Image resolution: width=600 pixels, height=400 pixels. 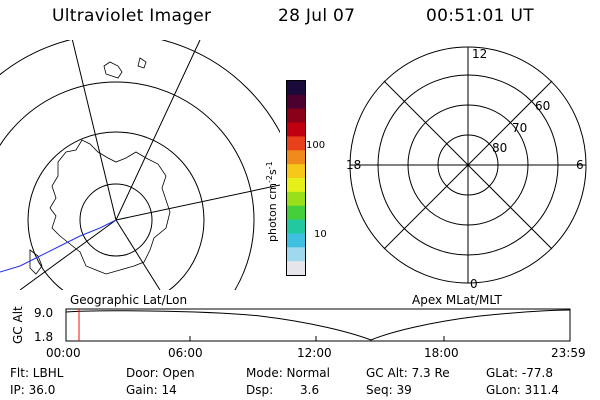 I want to click on gain-info: Gain: 14, so click(x=151, y=390).